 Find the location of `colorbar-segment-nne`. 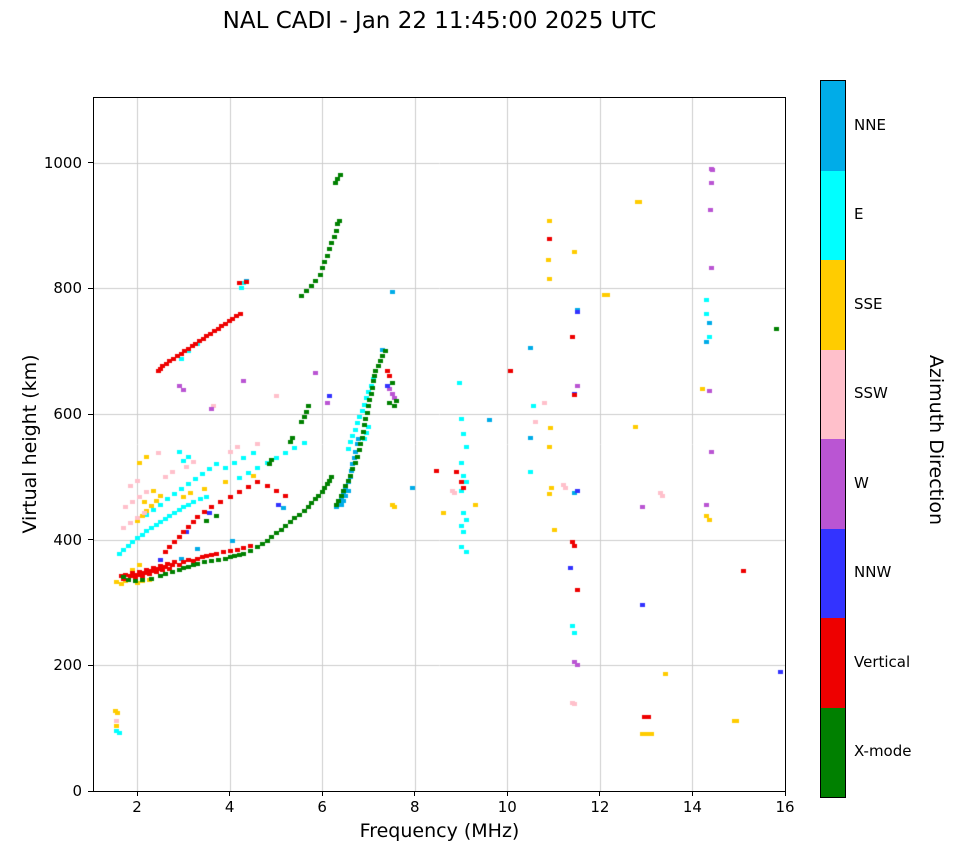

colorbar-segment-nne is located at coordinates (833, 126).